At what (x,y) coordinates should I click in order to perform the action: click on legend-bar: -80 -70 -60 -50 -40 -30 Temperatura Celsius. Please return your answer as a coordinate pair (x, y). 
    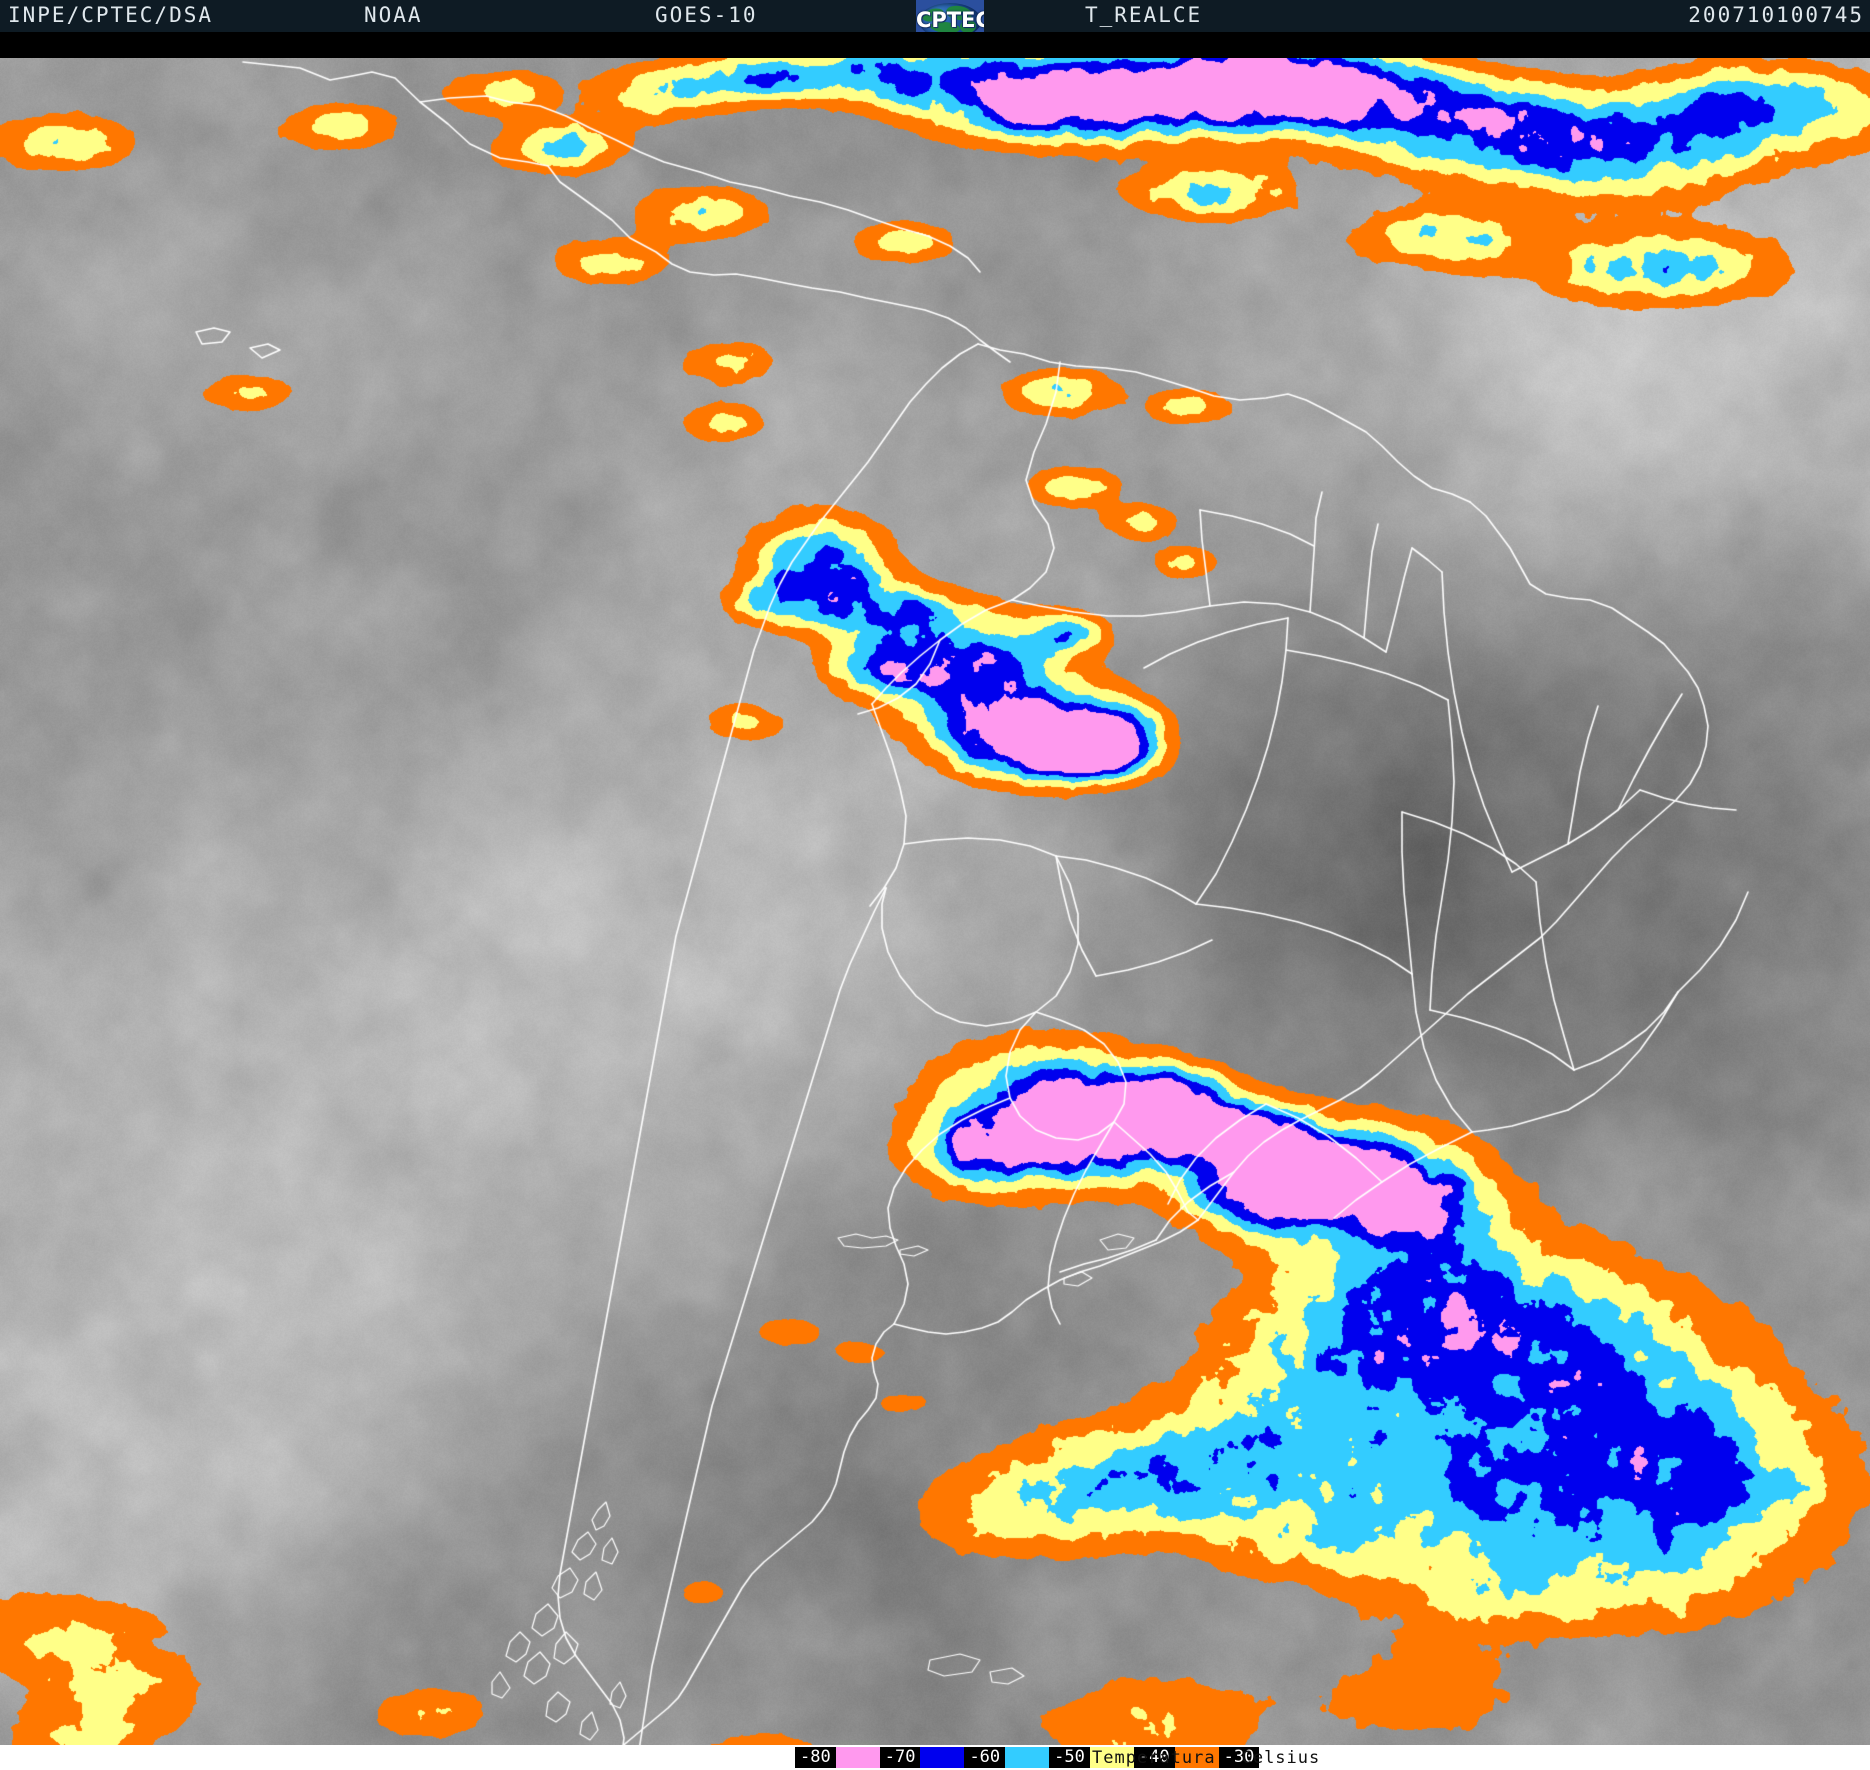
    Looking at the image, I should click on (935, 1757).